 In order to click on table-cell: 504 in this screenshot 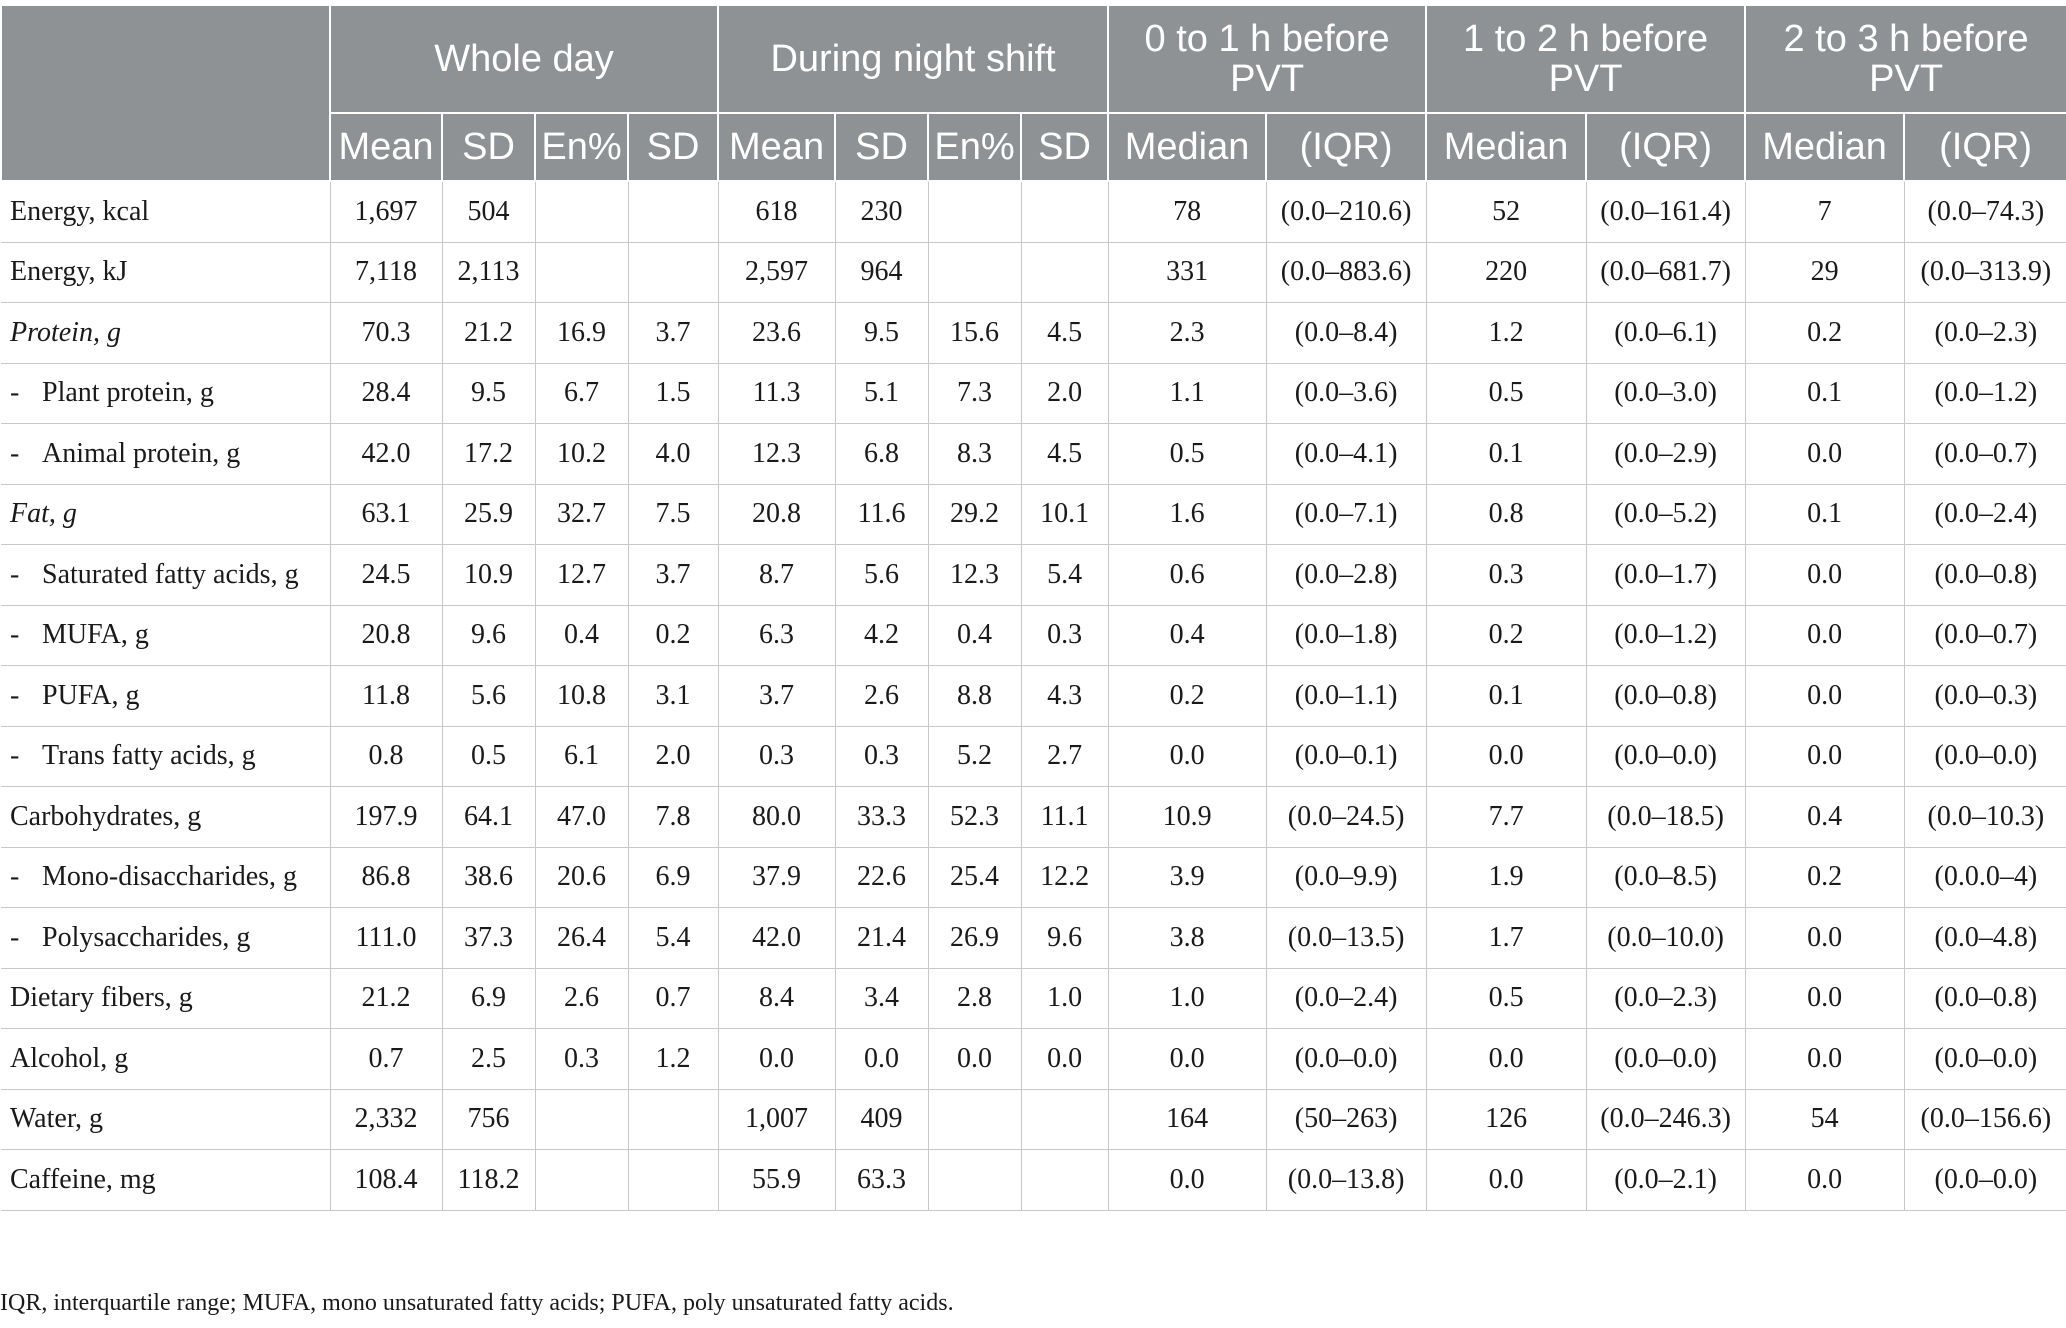, I will do `click(489, 212)`.